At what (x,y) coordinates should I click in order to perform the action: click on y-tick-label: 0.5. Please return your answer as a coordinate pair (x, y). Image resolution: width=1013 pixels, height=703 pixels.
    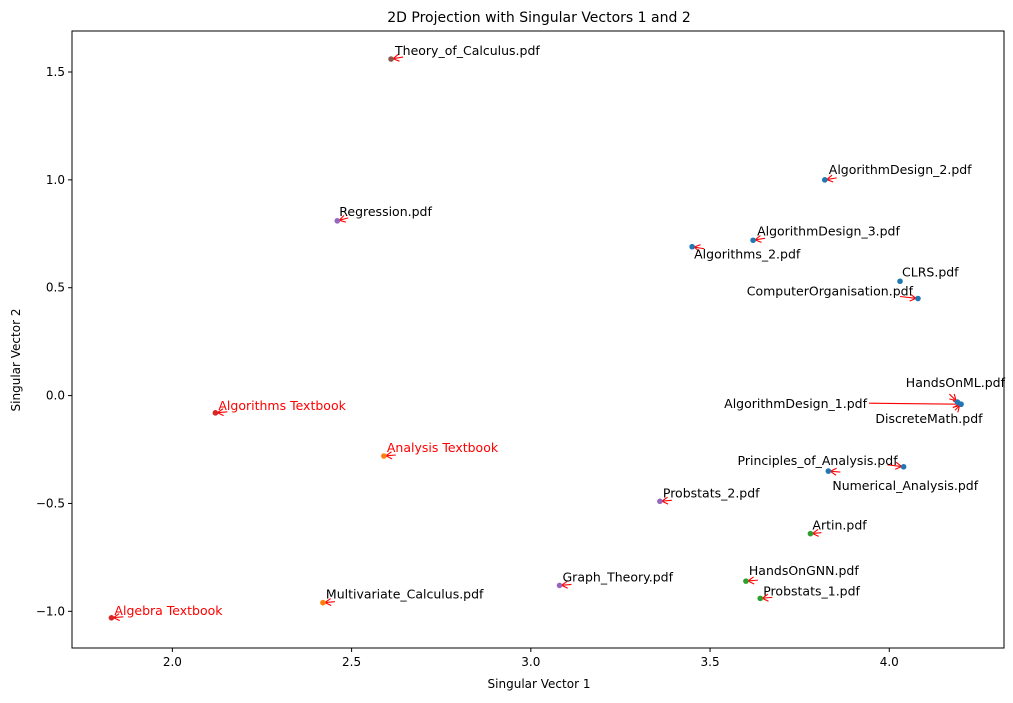
    Looking at the image, I should click on (55, 288).